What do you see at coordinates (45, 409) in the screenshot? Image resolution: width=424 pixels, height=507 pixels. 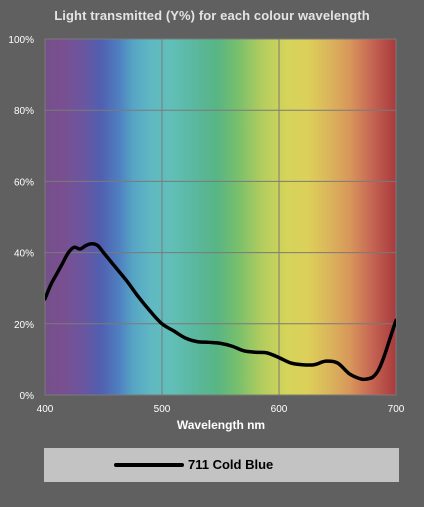 I see `x-tick-label: 400` at bounding box center [45, 409].